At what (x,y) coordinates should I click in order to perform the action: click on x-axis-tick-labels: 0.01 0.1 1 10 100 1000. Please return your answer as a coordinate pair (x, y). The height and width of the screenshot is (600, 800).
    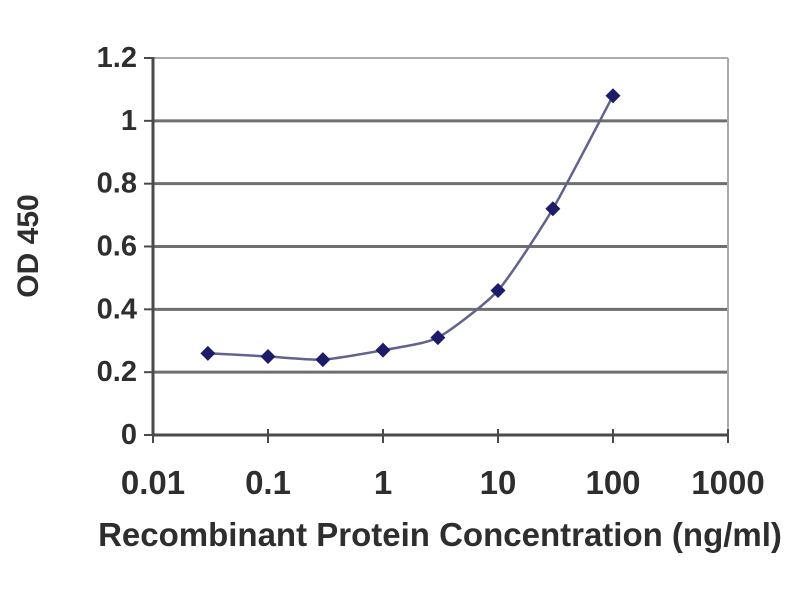
    Looking at the image, I should click on (443, 482).